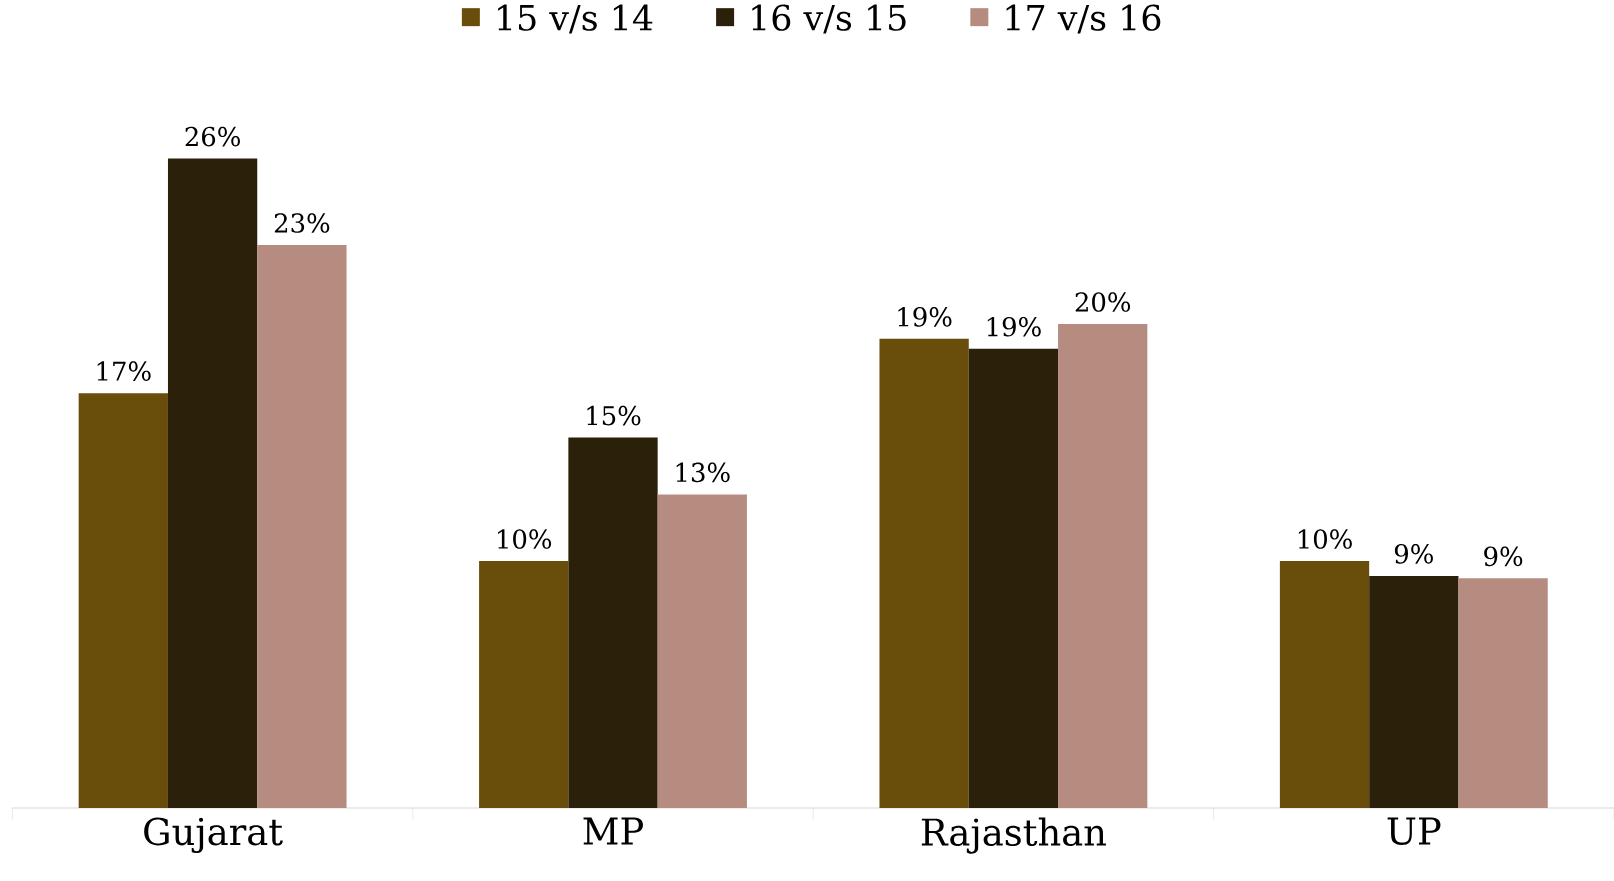 This screenshot has width=1614, height=881. What do you see at coordinates (613, 831) in the screenshot?
I see `x-tick-label: MP` at bounding box center [613, 831].